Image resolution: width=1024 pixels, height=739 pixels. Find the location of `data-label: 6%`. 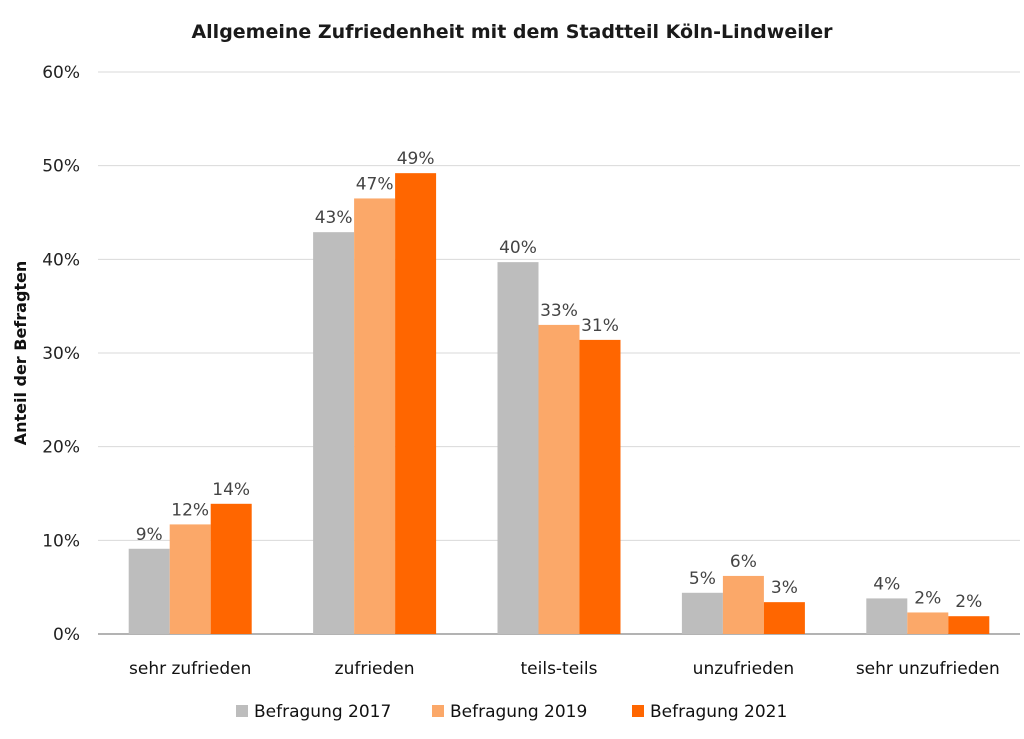

data-label: 6% is located at coordinates (743, 562).